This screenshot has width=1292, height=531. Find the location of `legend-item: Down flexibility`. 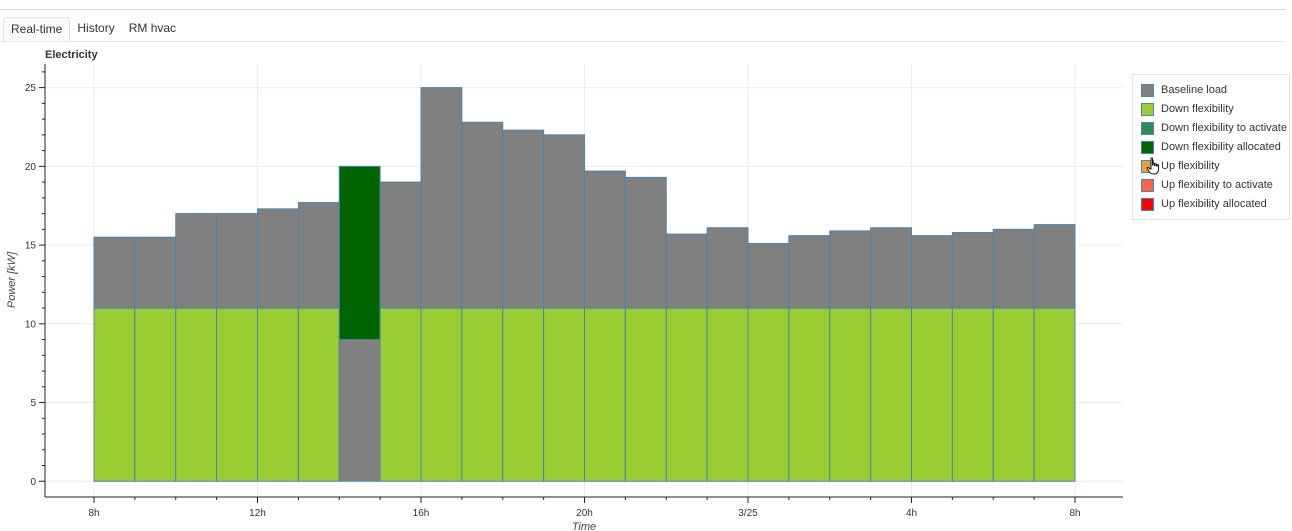

legend-item: Down flexibility is located at coordinates (1187, 109).